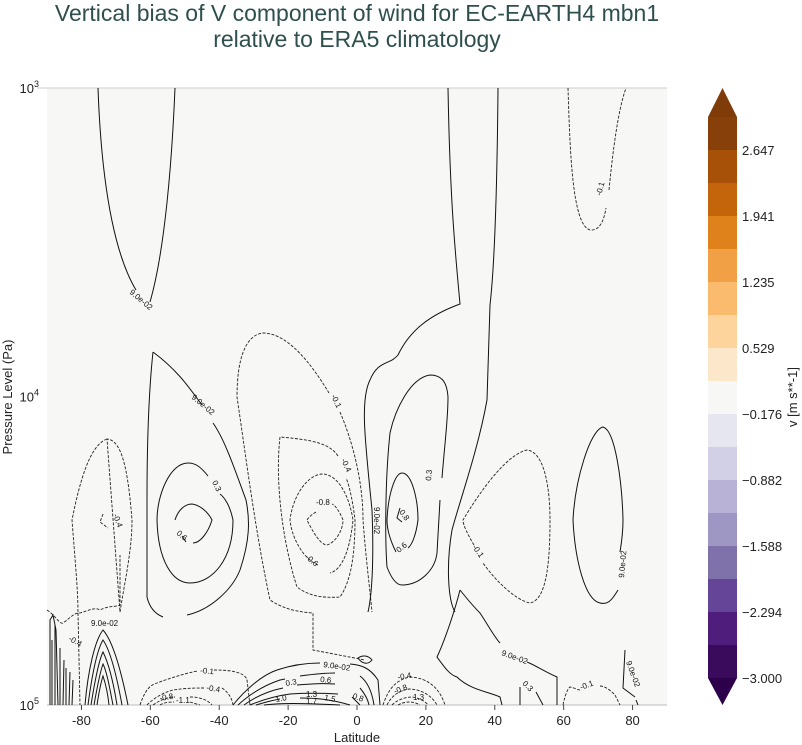 This screenshot has width=802, height=745. I want to click on colorbar-tick-label: 0.529, so click(758, 348).